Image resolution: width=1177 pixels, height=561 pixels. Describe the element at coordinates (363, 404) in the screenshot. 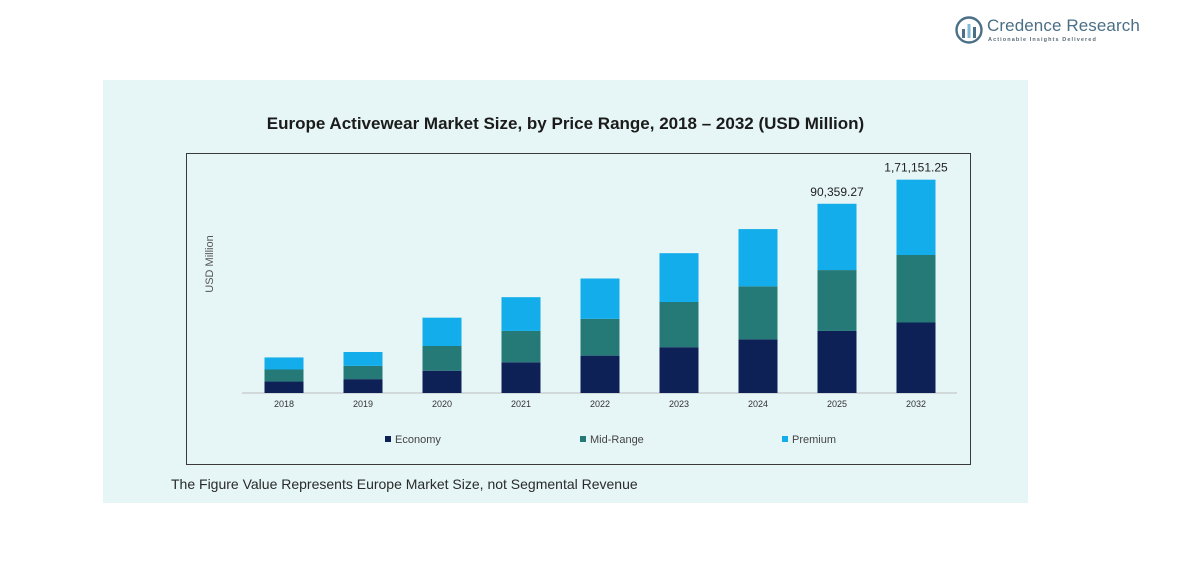

I see `x-tick-label: 2019` at that location.